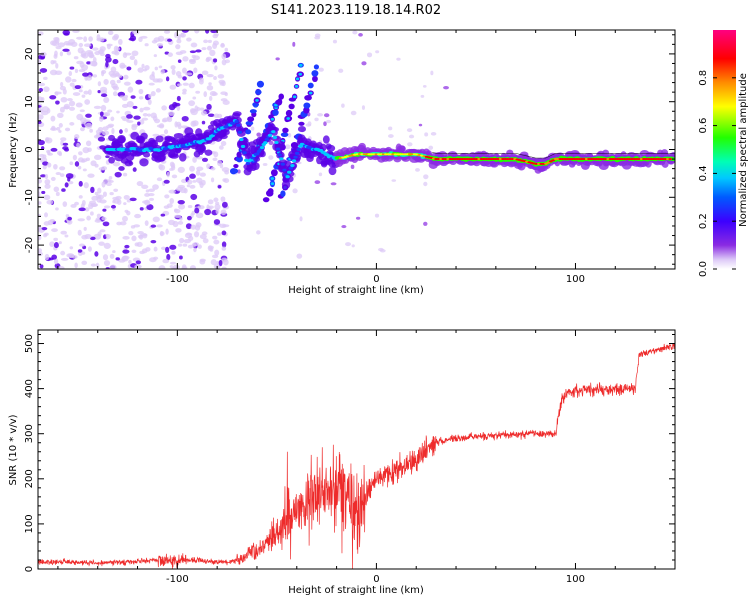 Image resolution: width=750 pixels, height=600 pixels. Describe the element at coordinates (177, 279) in the screenshot. I see `spectrogram-x-tick-label: -100` at that location.